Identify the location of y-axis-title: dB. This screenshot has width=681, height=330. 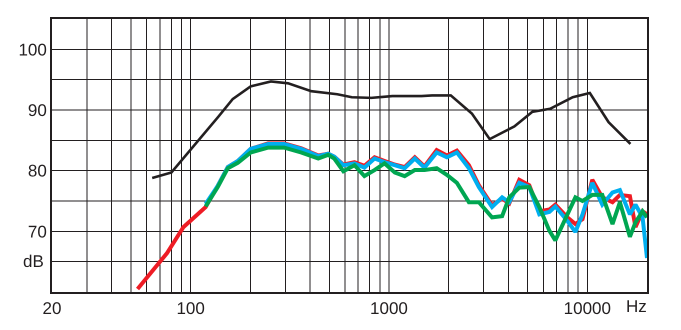
(33, 261).